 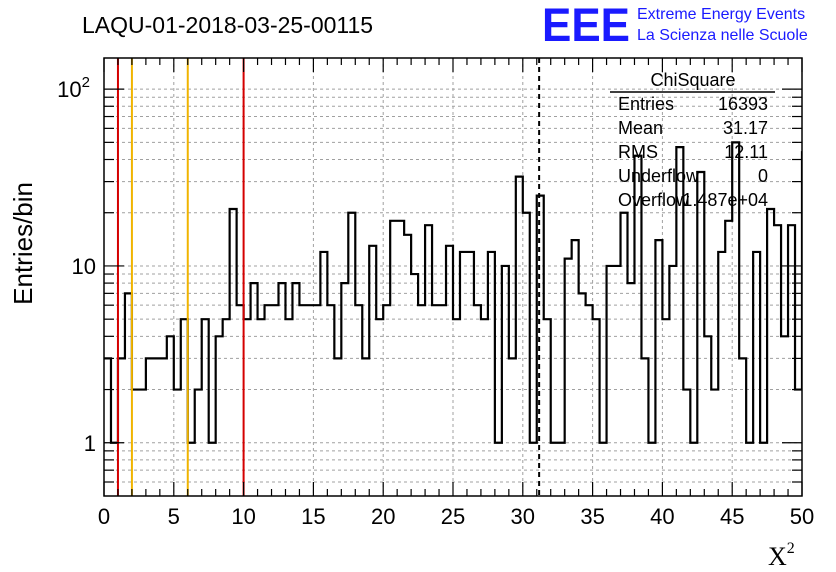 I want to click on y-tick-label: 1, so click(x=90, y=443).